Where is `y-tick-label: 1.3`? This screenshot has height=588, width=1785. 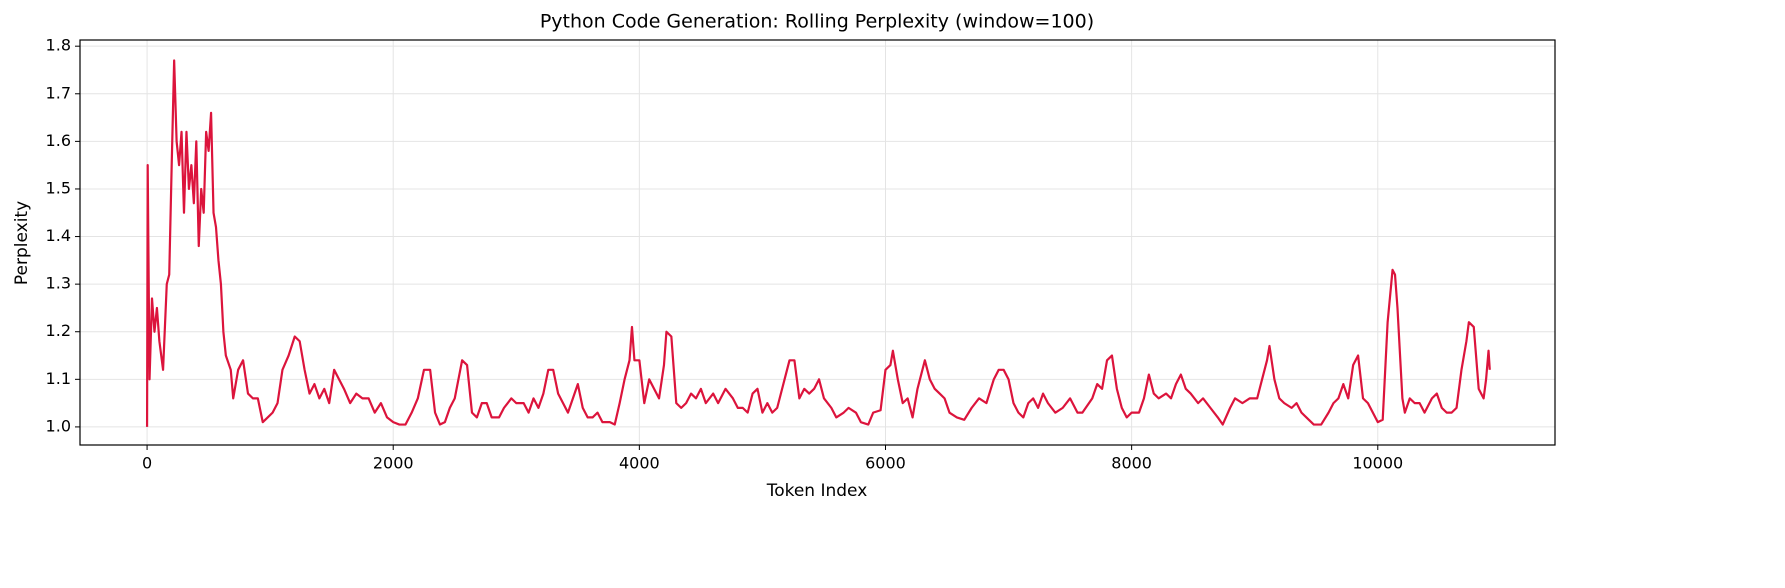 y-tick-label: 1.3 is located at coordinates (58, 283).